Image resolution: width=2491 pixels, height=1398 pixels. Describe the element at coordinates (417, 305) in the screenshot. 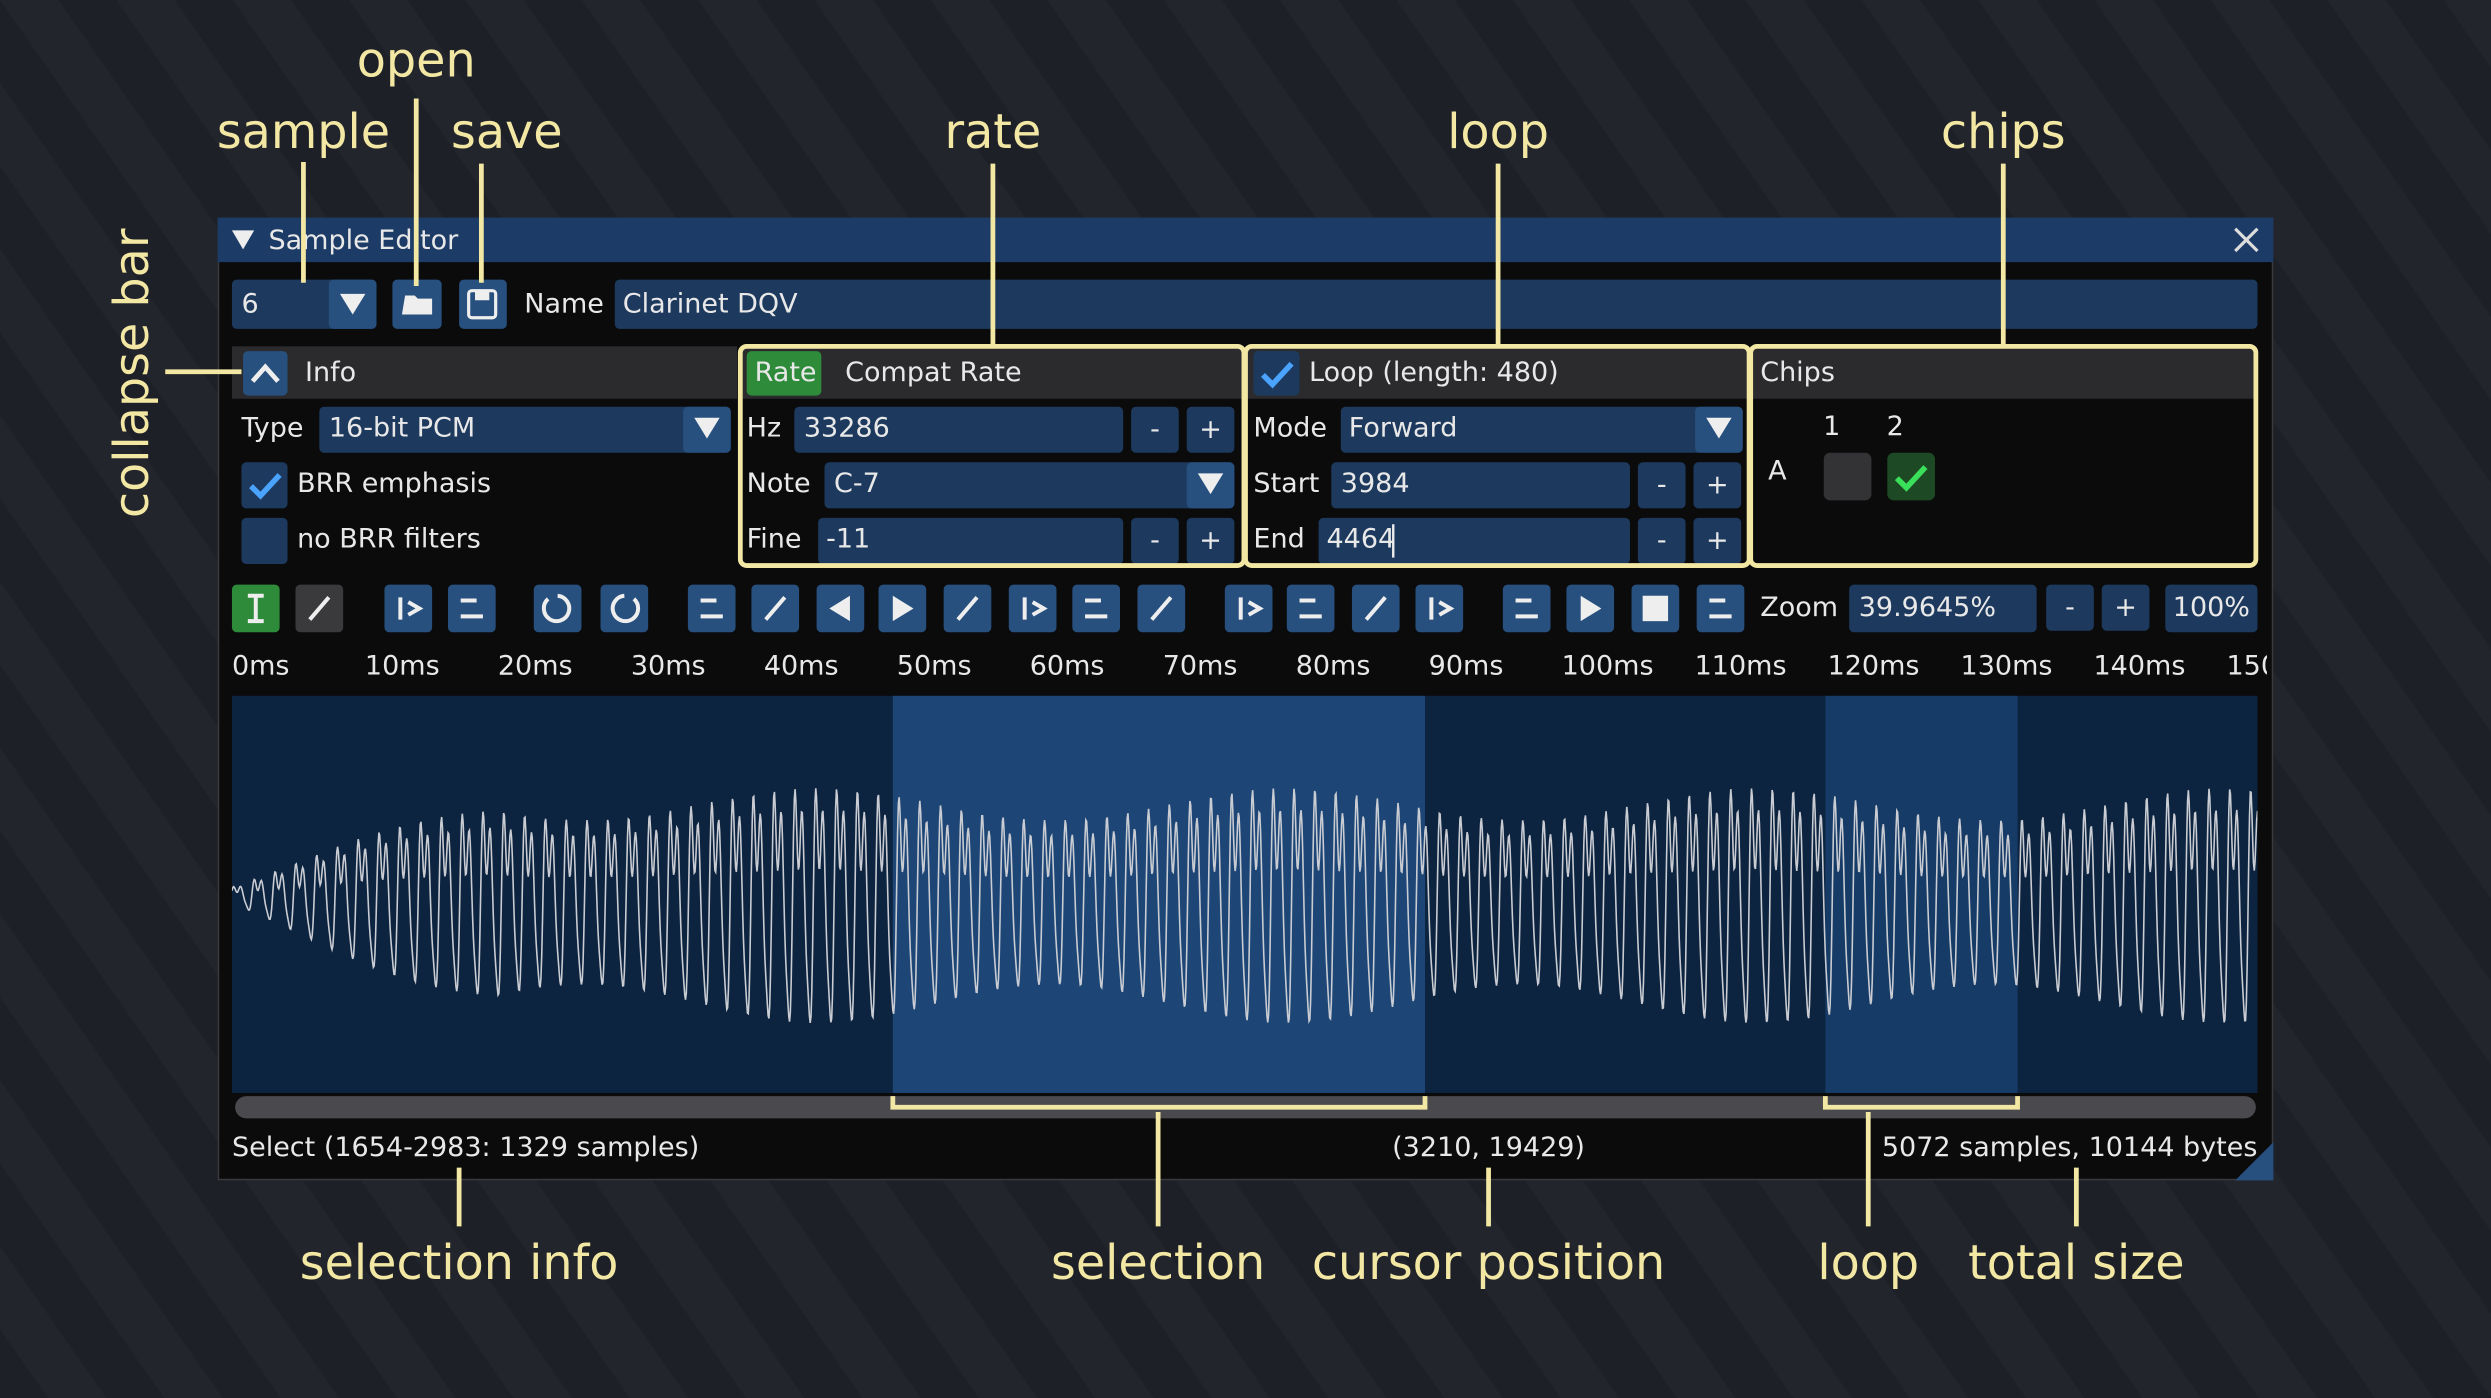

I see `open-icon` at that location.